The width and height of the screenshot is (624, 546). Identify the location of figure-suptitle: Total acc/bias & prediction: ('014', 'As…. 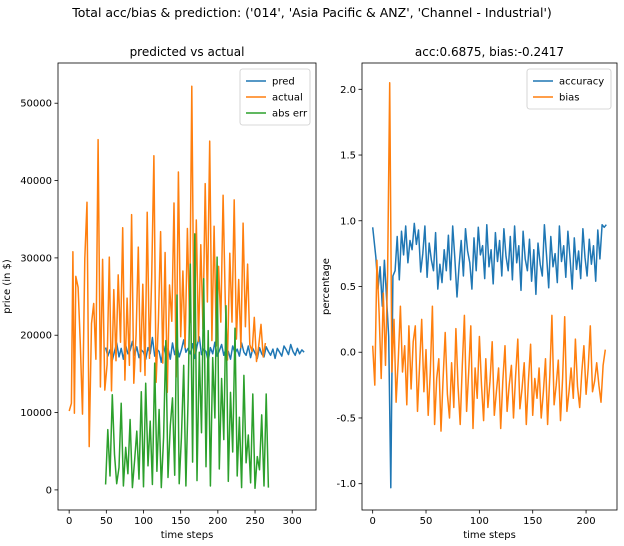
(311, 12).